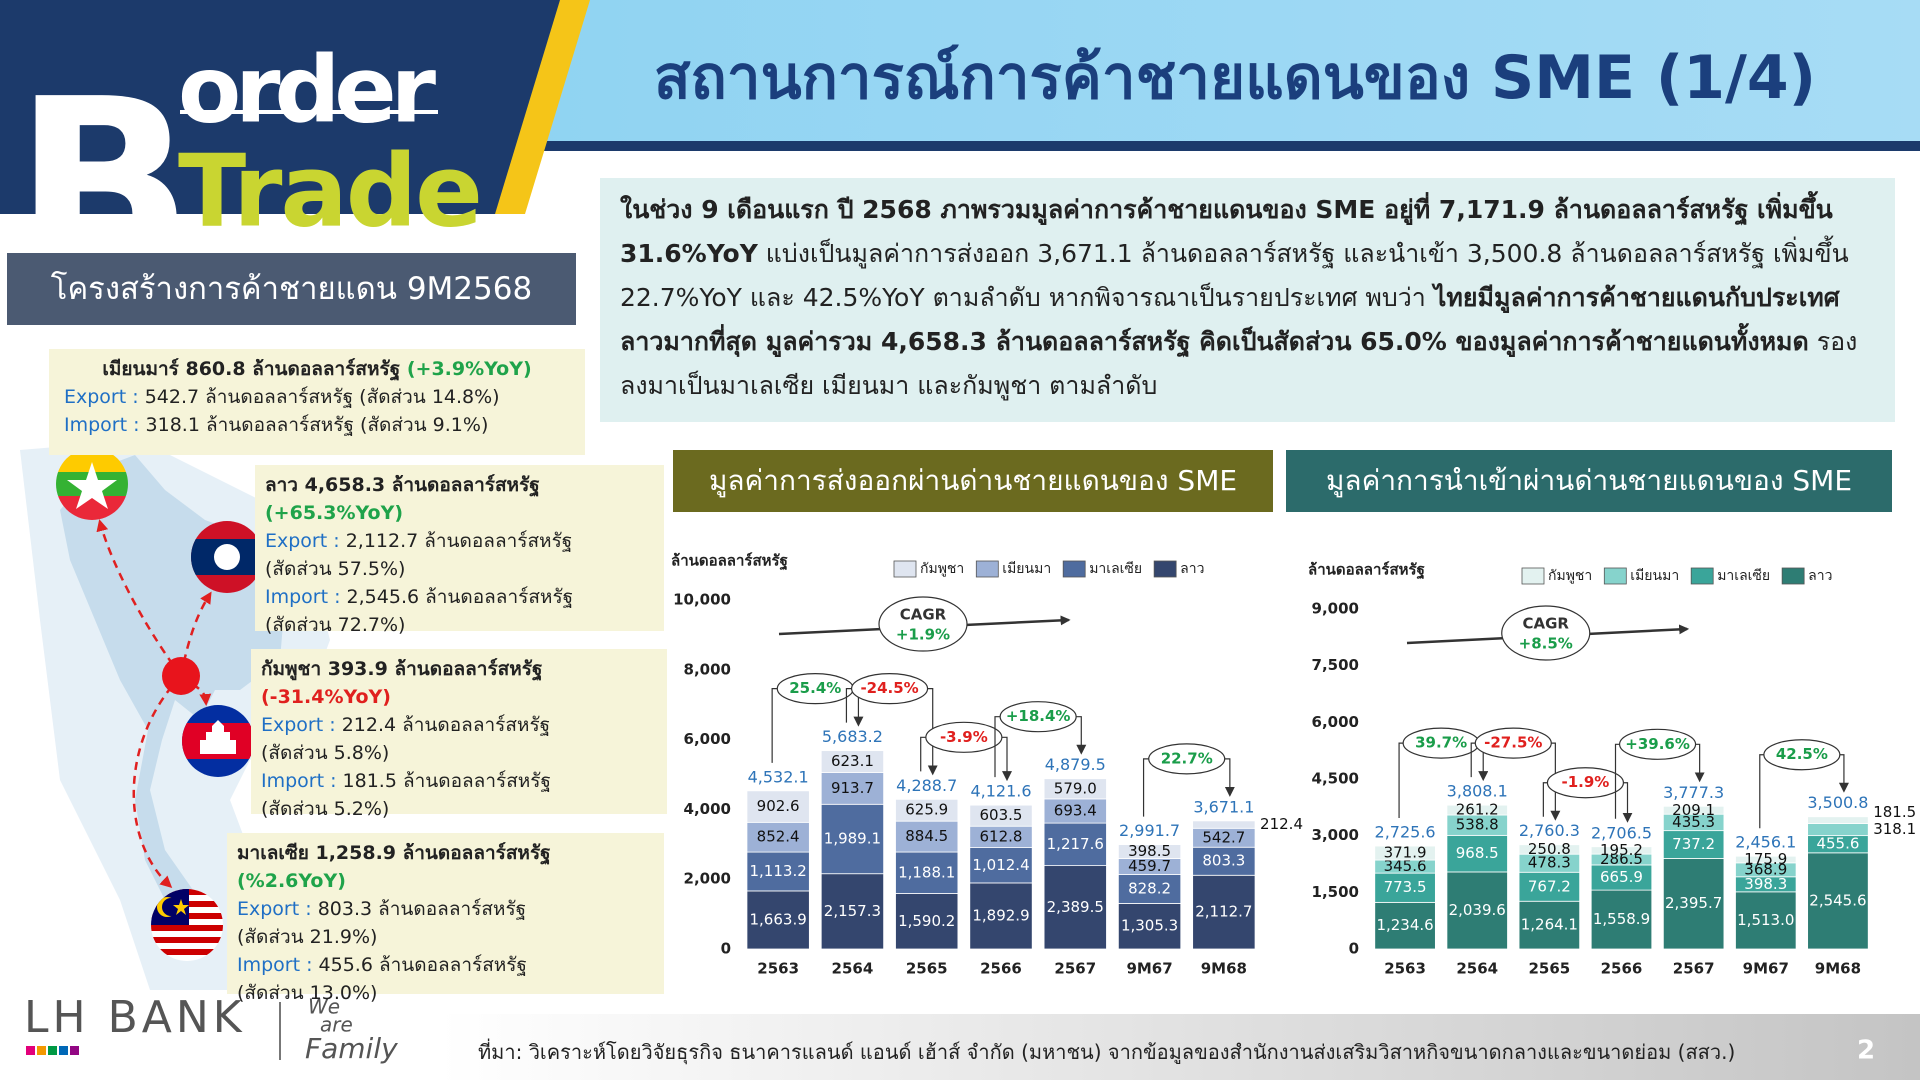 The height and width of the screenshot is (1080, 1920). What do you see at coordinates (1694, 969) in the screenshot?
I see `x-tick-label: 2567` at bounding box center [1694, 969].